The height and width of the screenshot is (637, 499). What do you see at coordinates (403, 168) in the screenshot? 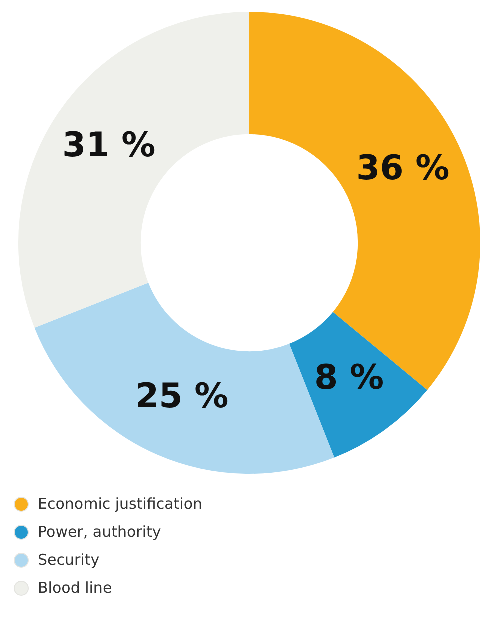
I see `data-label: 36 %` at bounding box center [403, 168].